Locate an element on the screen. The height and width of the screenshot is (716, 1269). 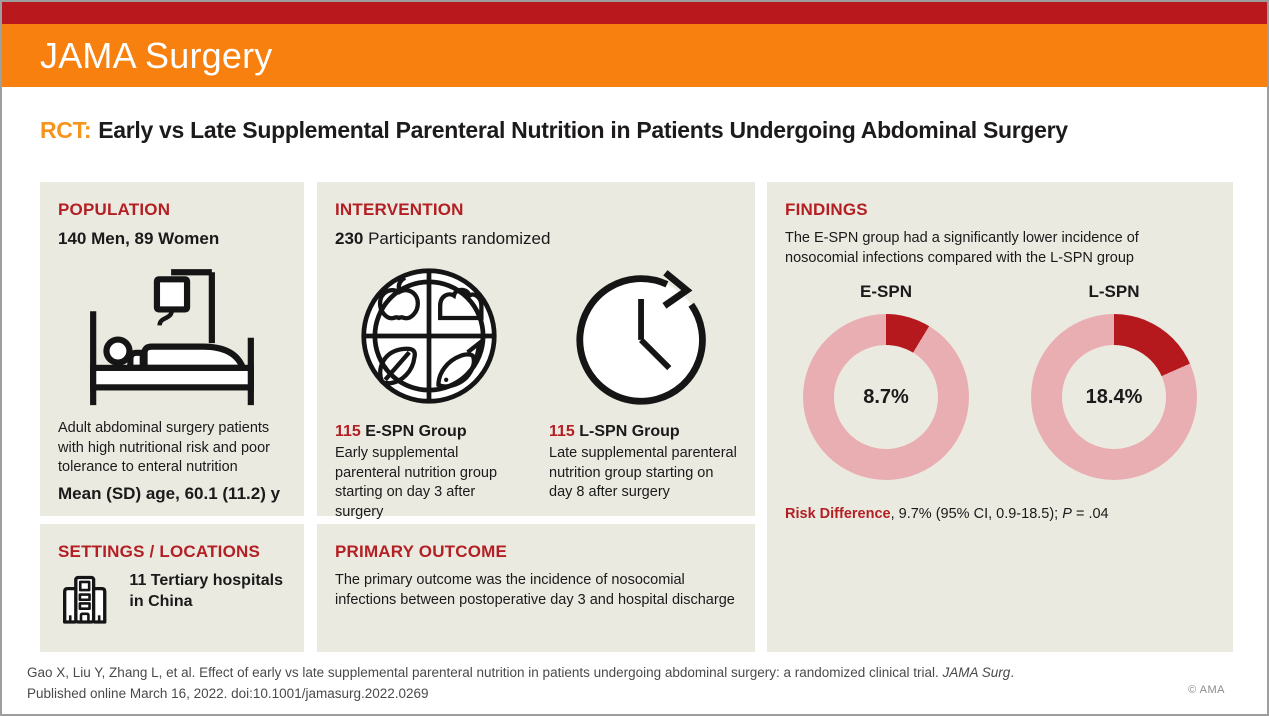
clock-icon is located at coordinates (641, 337).